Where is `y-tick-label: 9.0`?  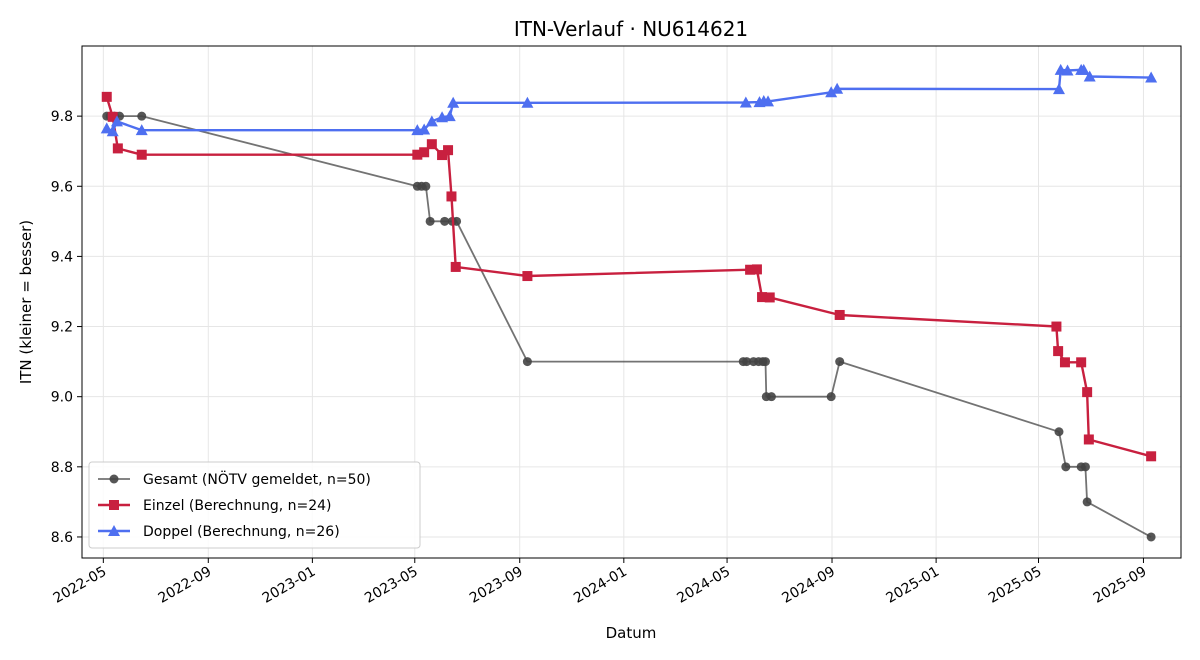
y-tick-label: 9.0 is located at coordinates (62, 398).